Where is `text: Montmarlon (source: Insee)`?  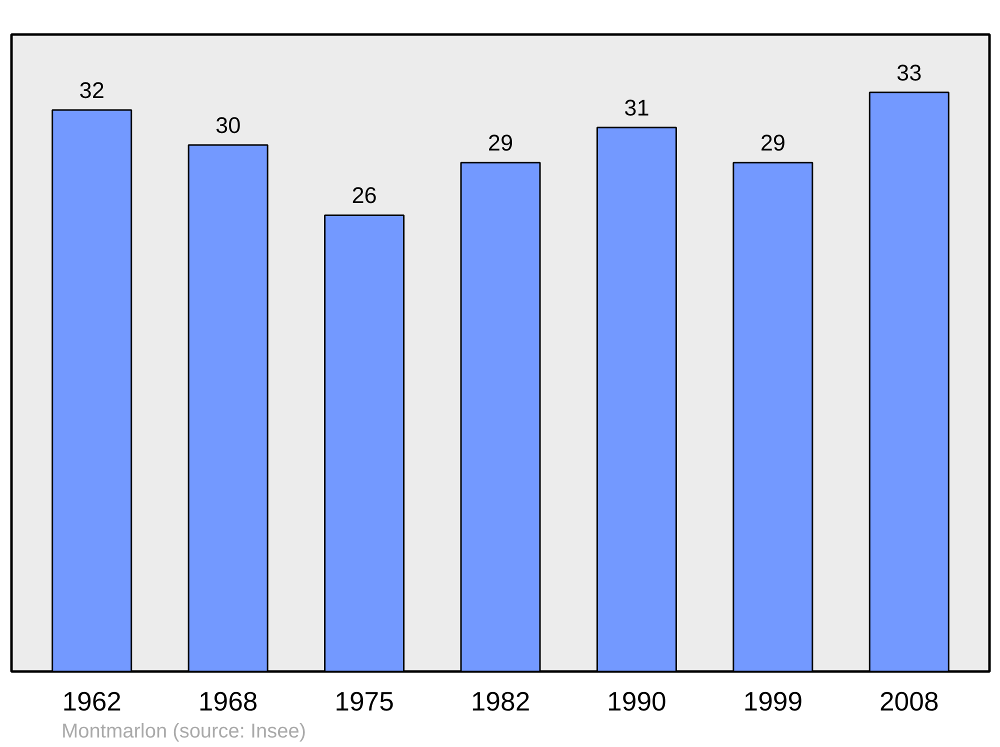
text: Montmarlon (source: Insee) is located at coordinates (184, 731).